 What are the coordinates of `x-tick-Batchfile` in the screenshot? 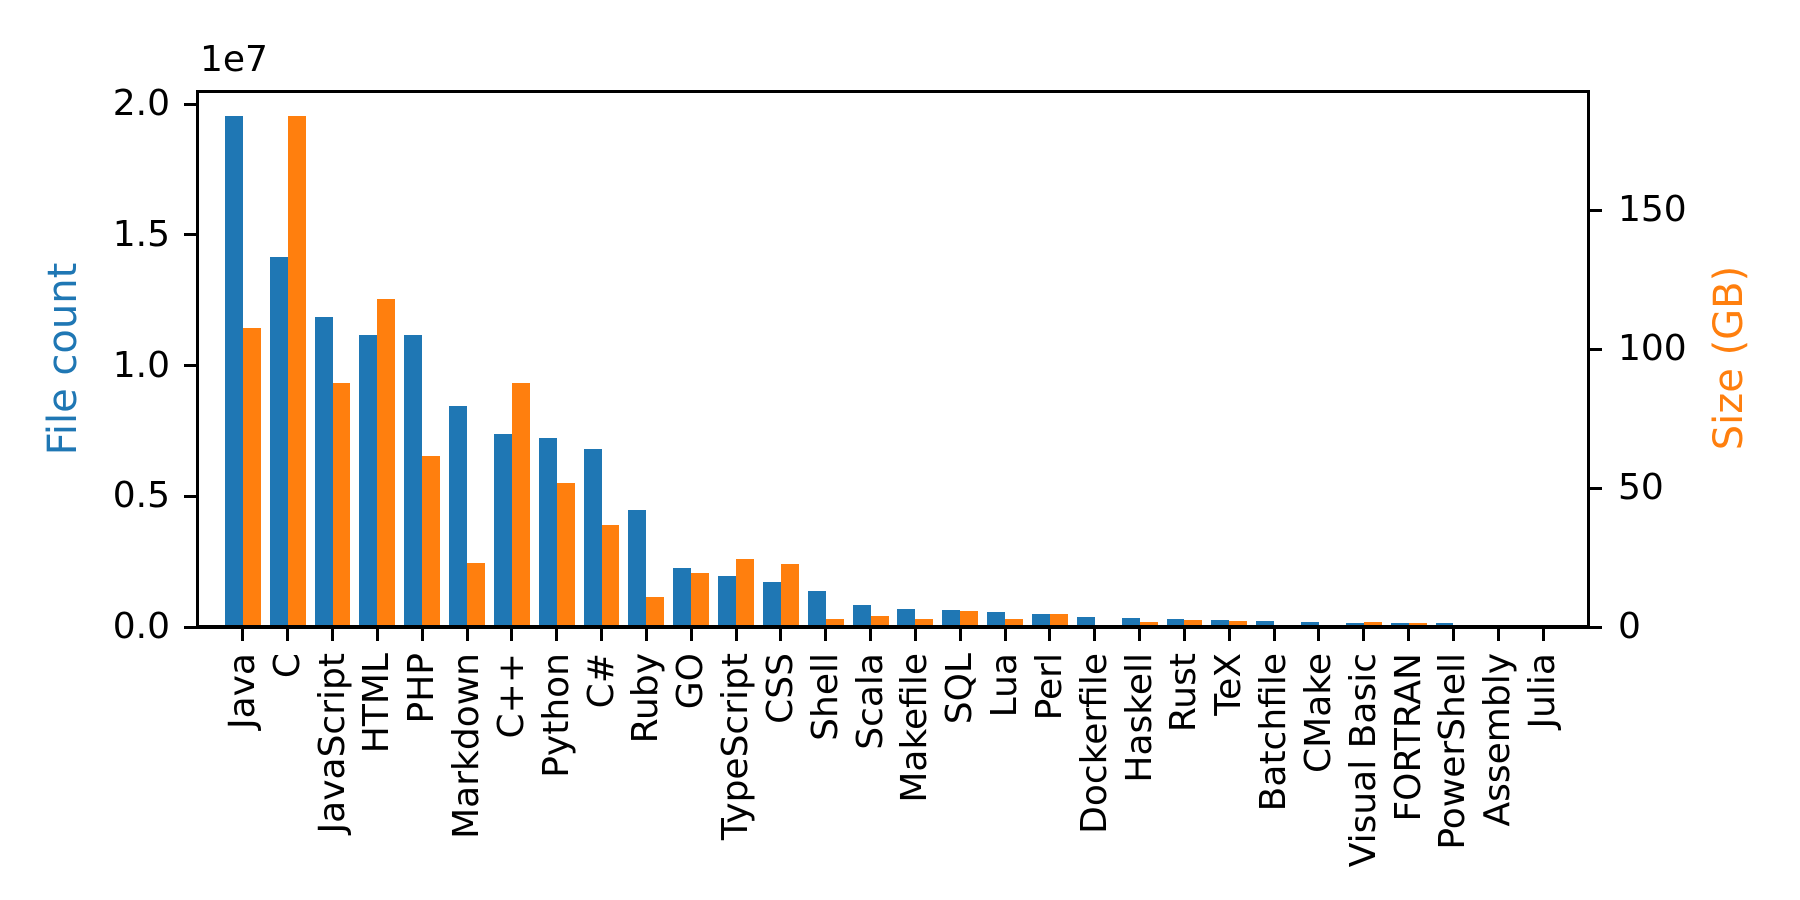 It's located at (1274, 635).